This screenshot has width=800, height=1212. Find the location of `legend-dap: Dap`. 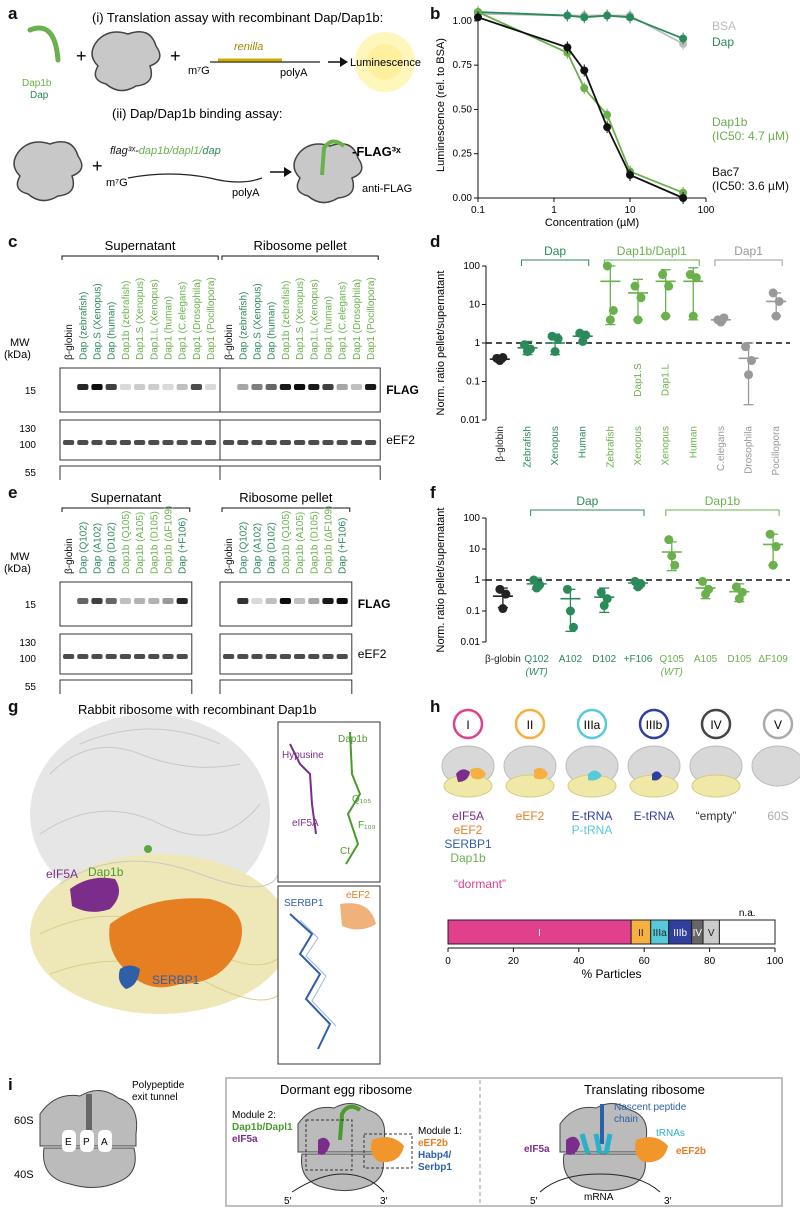

legend-dap: Dap is located at coordinates (723, 42).